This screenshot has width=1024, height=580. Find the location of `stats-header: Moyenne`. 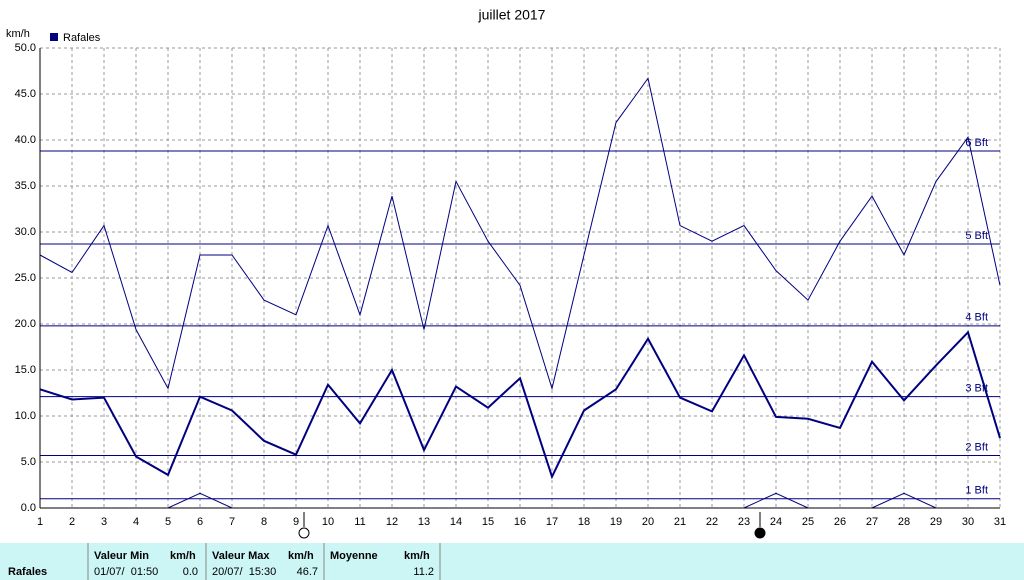

stats-header: Moyenne is located at coordinates (354, 556).